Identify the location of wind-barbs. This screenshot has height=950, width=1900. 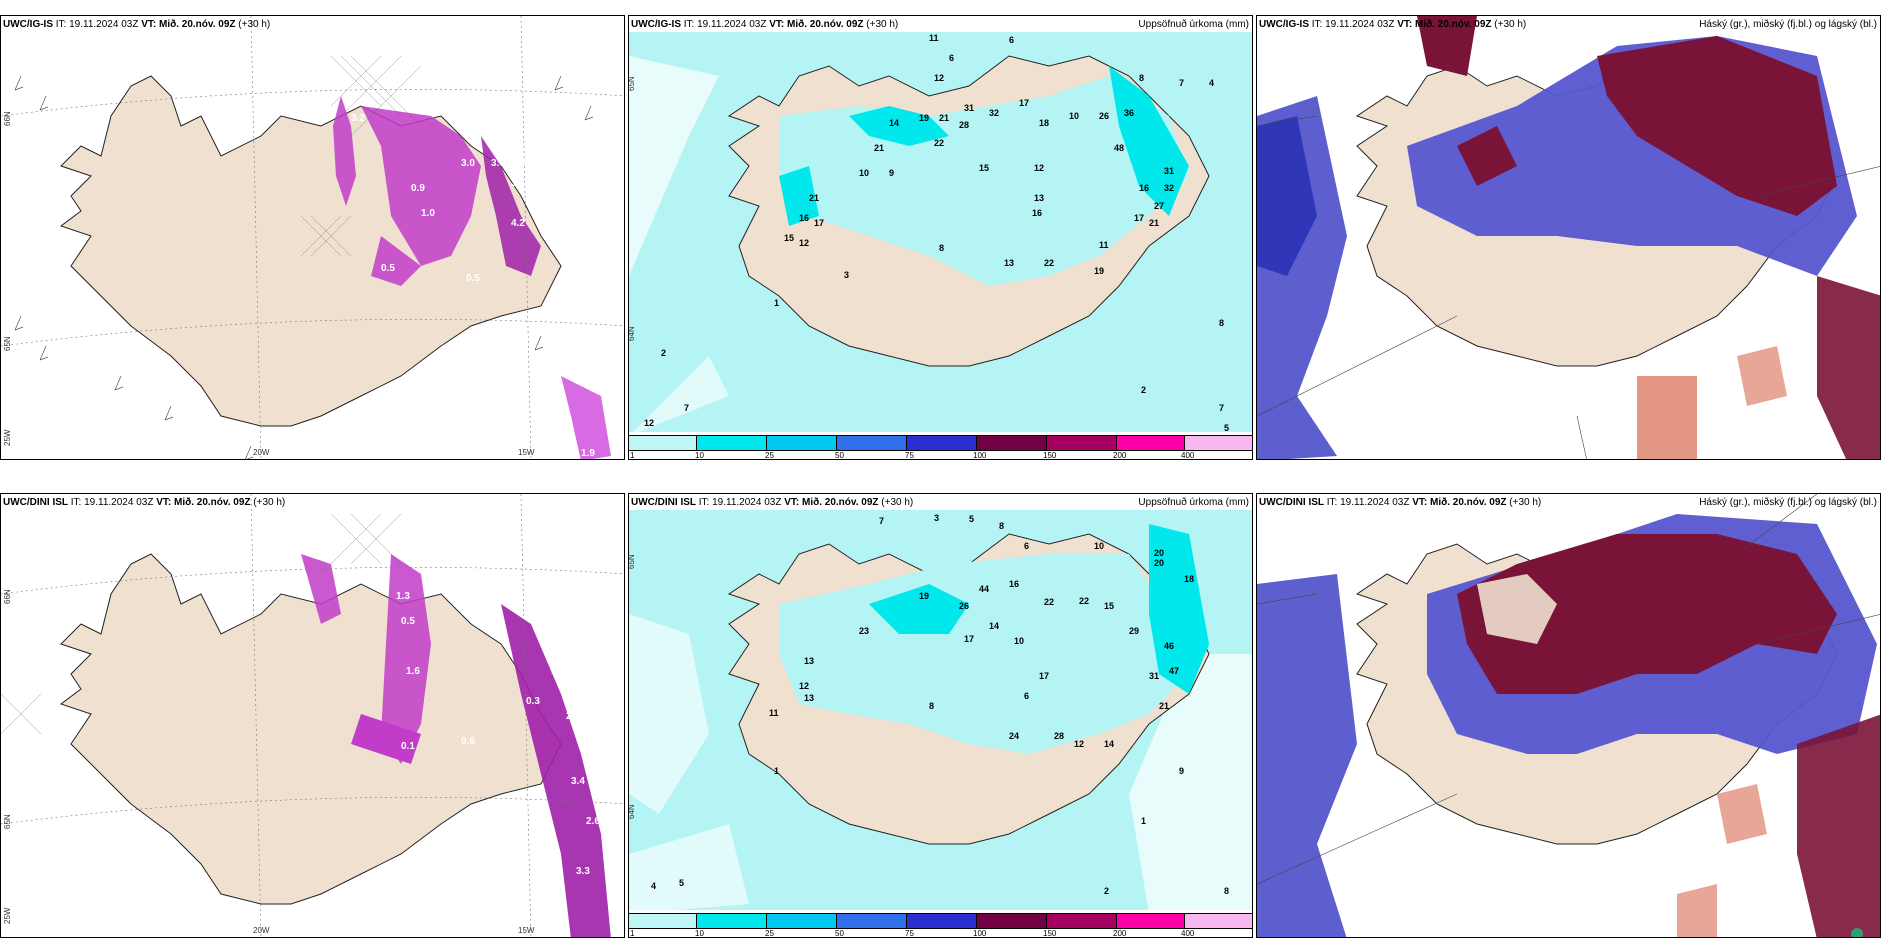
(304, 267).